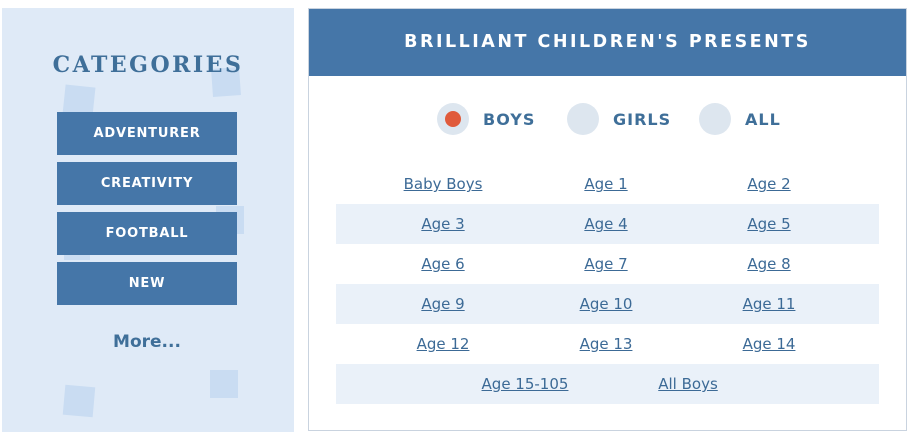 The image size is (913, 439). I want to click on filter-boys: BOYS, so click(486, 119).